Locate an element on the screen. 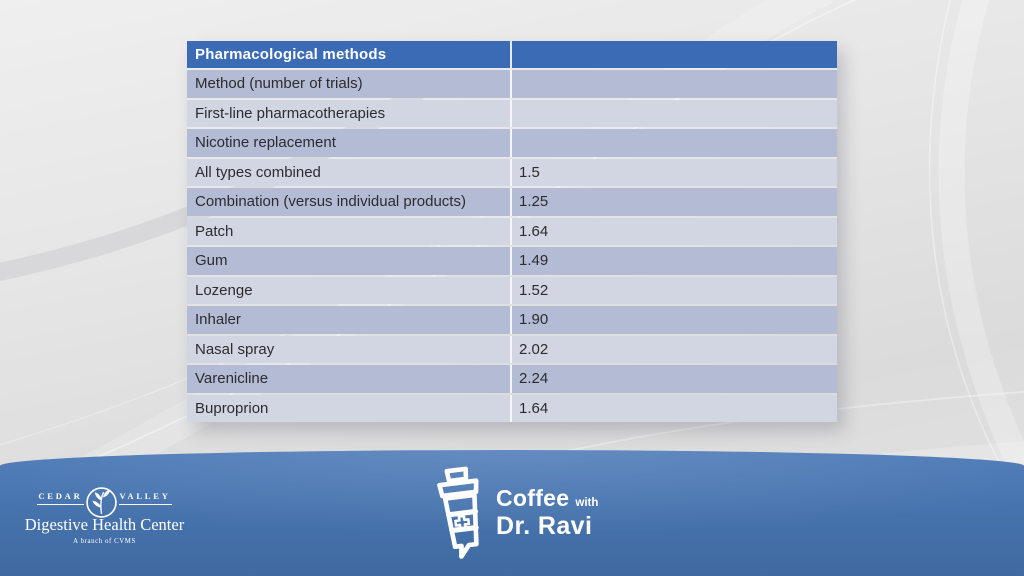 The height and width of the screenshot is (576, 1024). cedar-valley-wordmark: CEDAR VALLEY is located at coordinates (104, 502).